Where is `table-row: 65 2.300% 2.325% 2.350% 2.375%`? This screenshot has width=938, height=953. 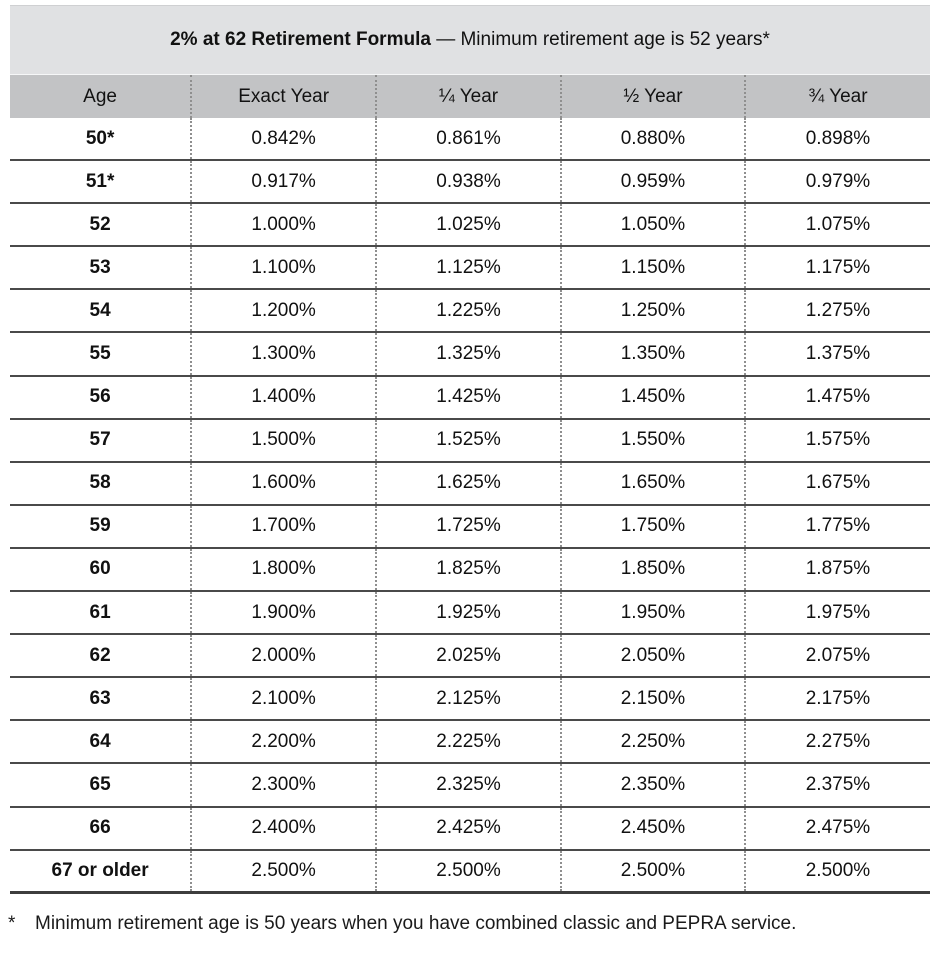 table-row: 65 2.300% 2.325% 2.350% 2.375% is located at coordinates (470, 786).